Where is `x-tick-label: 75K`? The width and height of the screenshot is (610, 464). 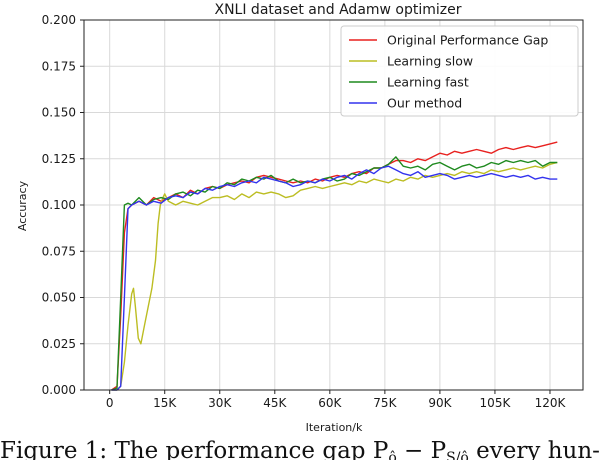 x-tick-label: 75K is located at coordinates (385, 403).